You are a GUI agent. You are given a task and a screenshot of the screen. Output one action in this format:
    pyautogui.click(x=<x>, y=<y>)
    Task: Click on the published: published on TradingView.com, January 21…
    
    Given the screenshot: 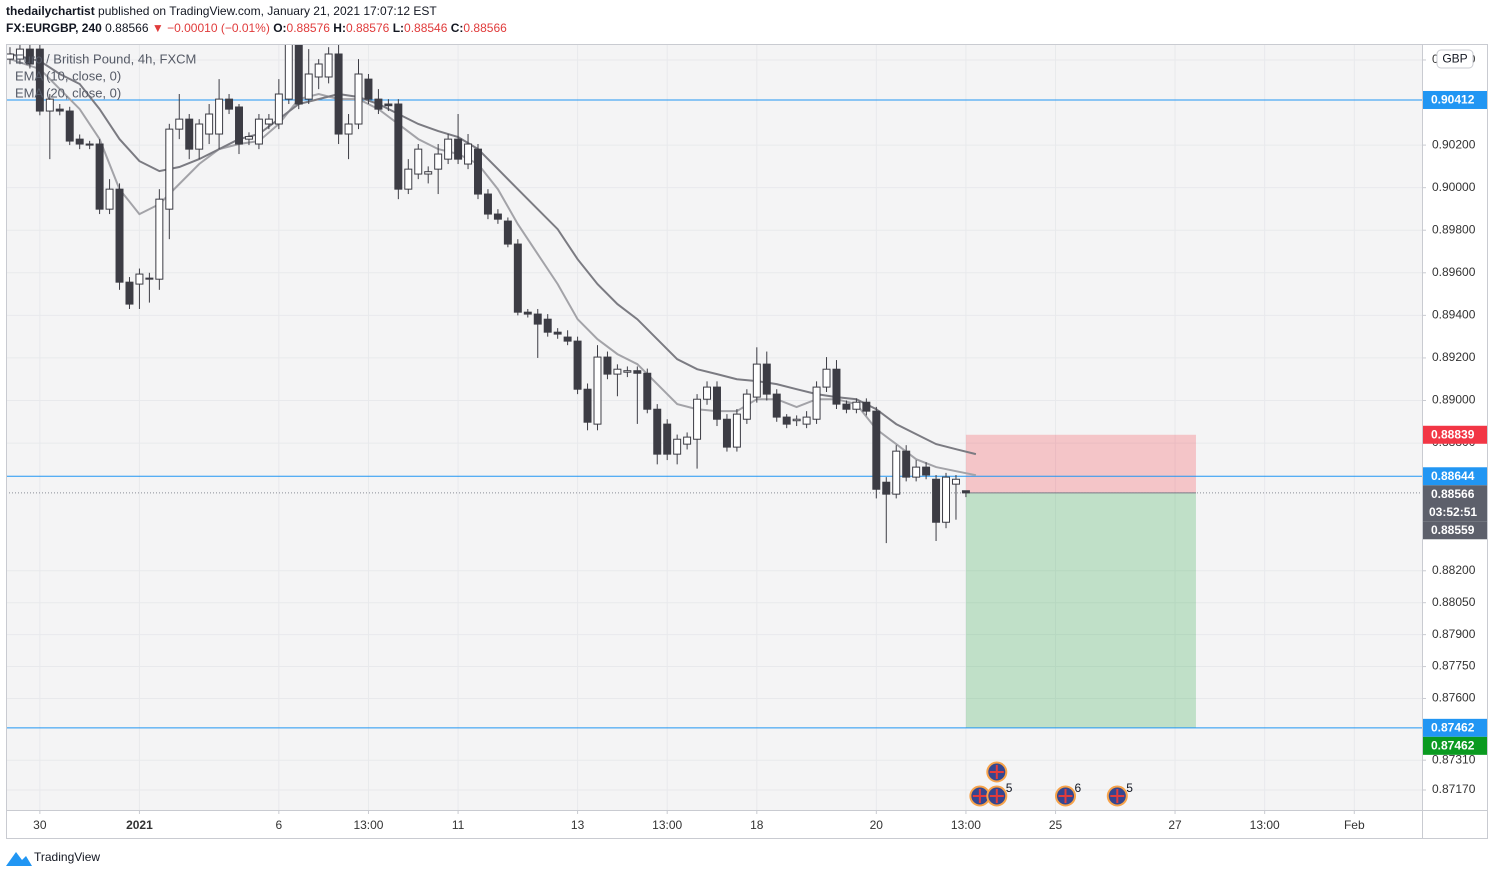 What is the action you would take?
    pyautogui.click(x=267, y=11)
    